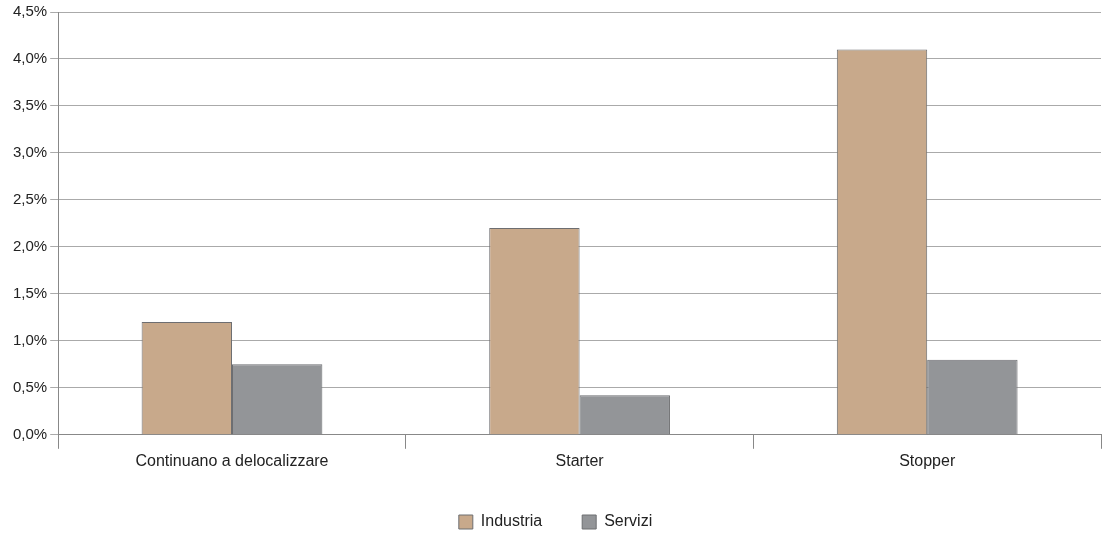  What do you see at coordinates (30, 433) in the screenshot?
I see `y-tick-label: 0,0%` at bounding box center [30, 433].